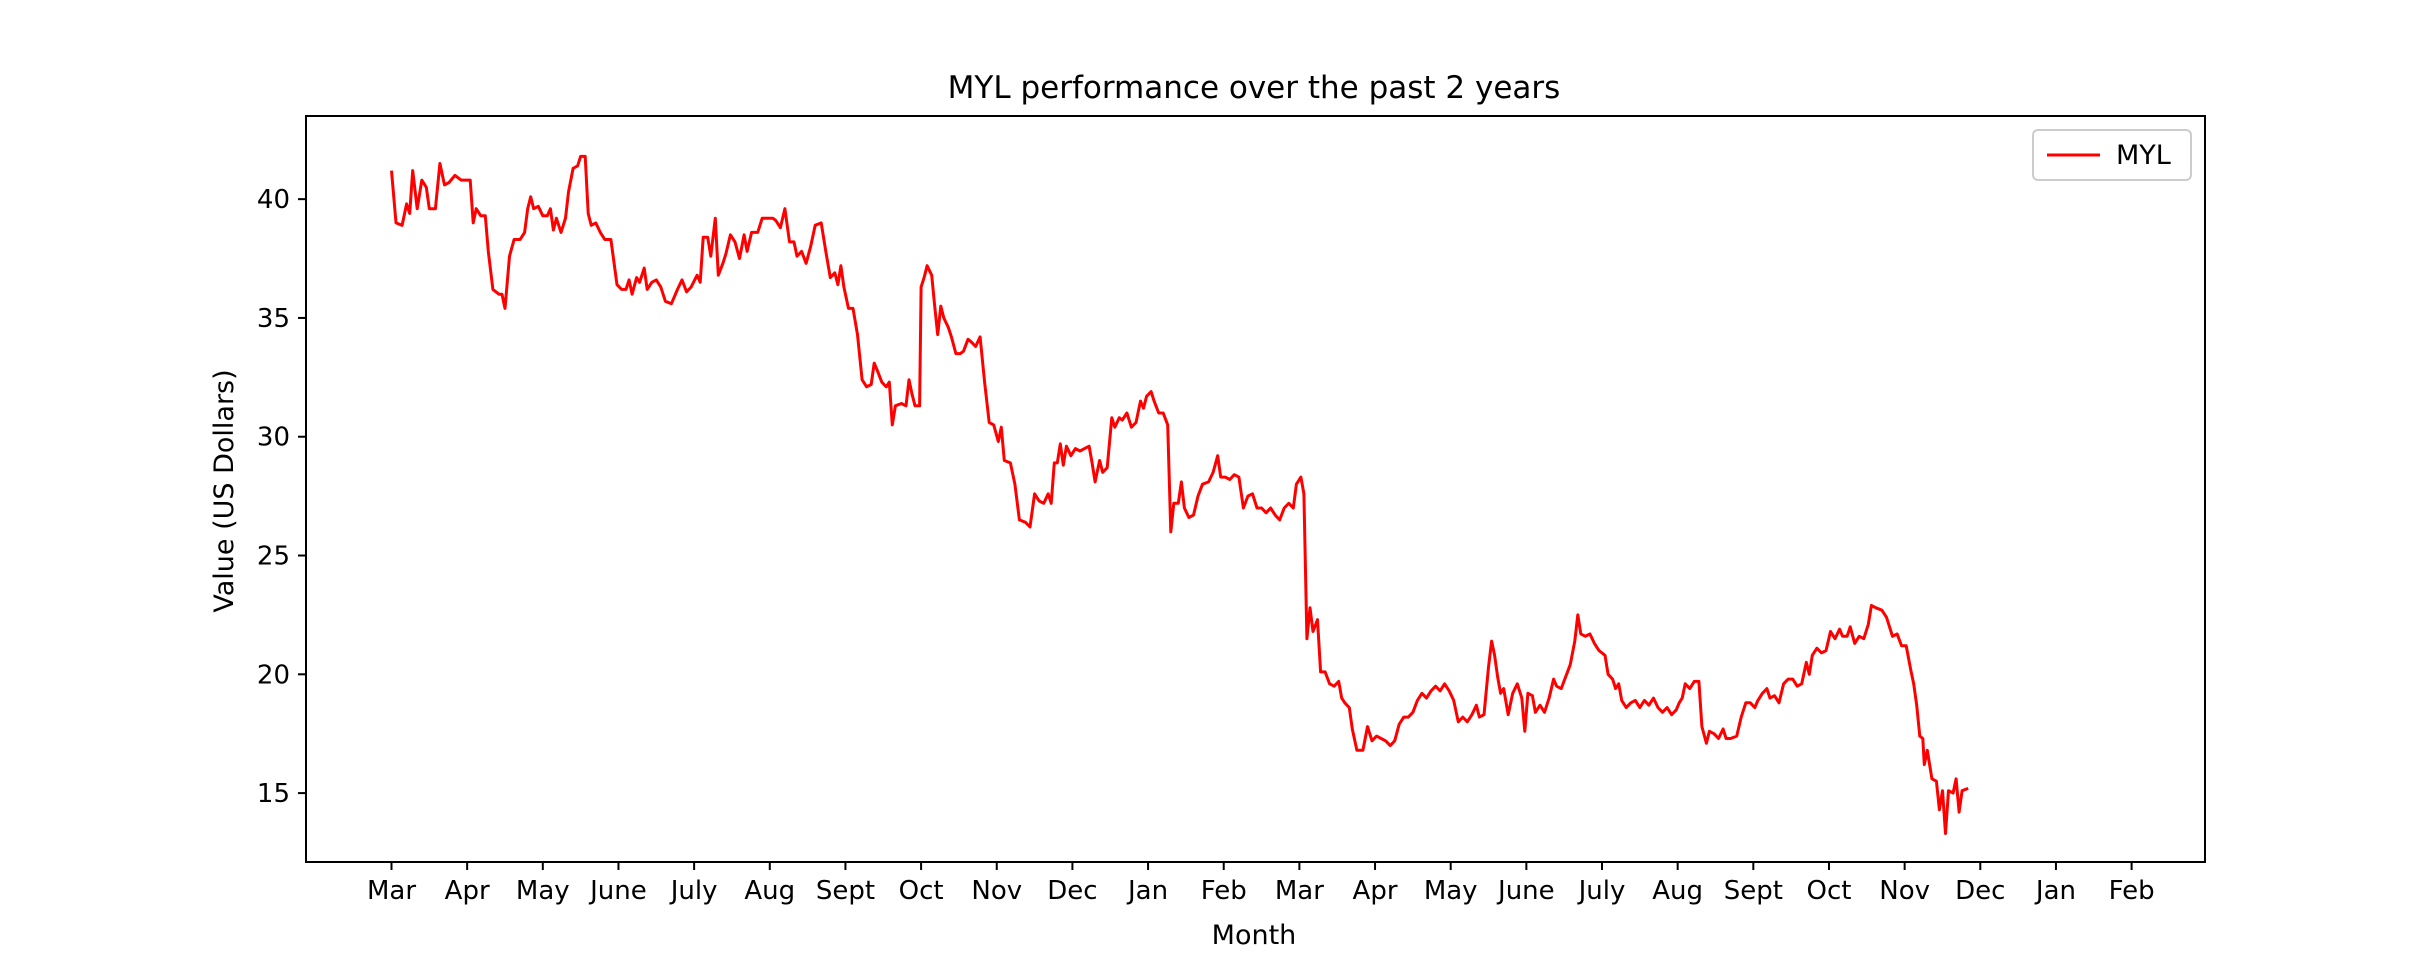 The width and height of the screenshot is (2422, 960). Describe the element at coordinates (273, 794) in the screenshot. I see `y-tick-label: 15` at that location.